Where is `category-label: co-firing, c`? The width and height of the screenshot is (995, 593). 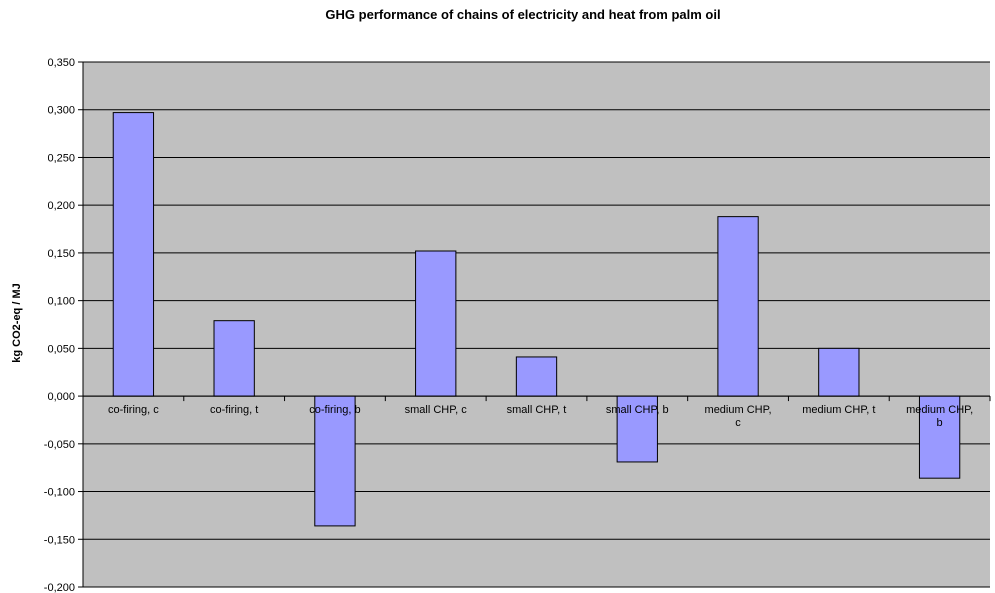
category-label: co-firing, c is located at coordinates (133, 410).